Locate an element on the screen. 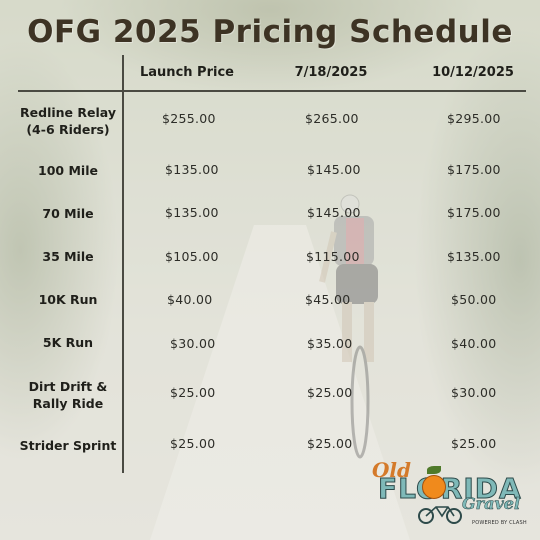 The width and height of the screenshot is (540, 540). price-cell: $35.00 is located at coordinates (330, 343).